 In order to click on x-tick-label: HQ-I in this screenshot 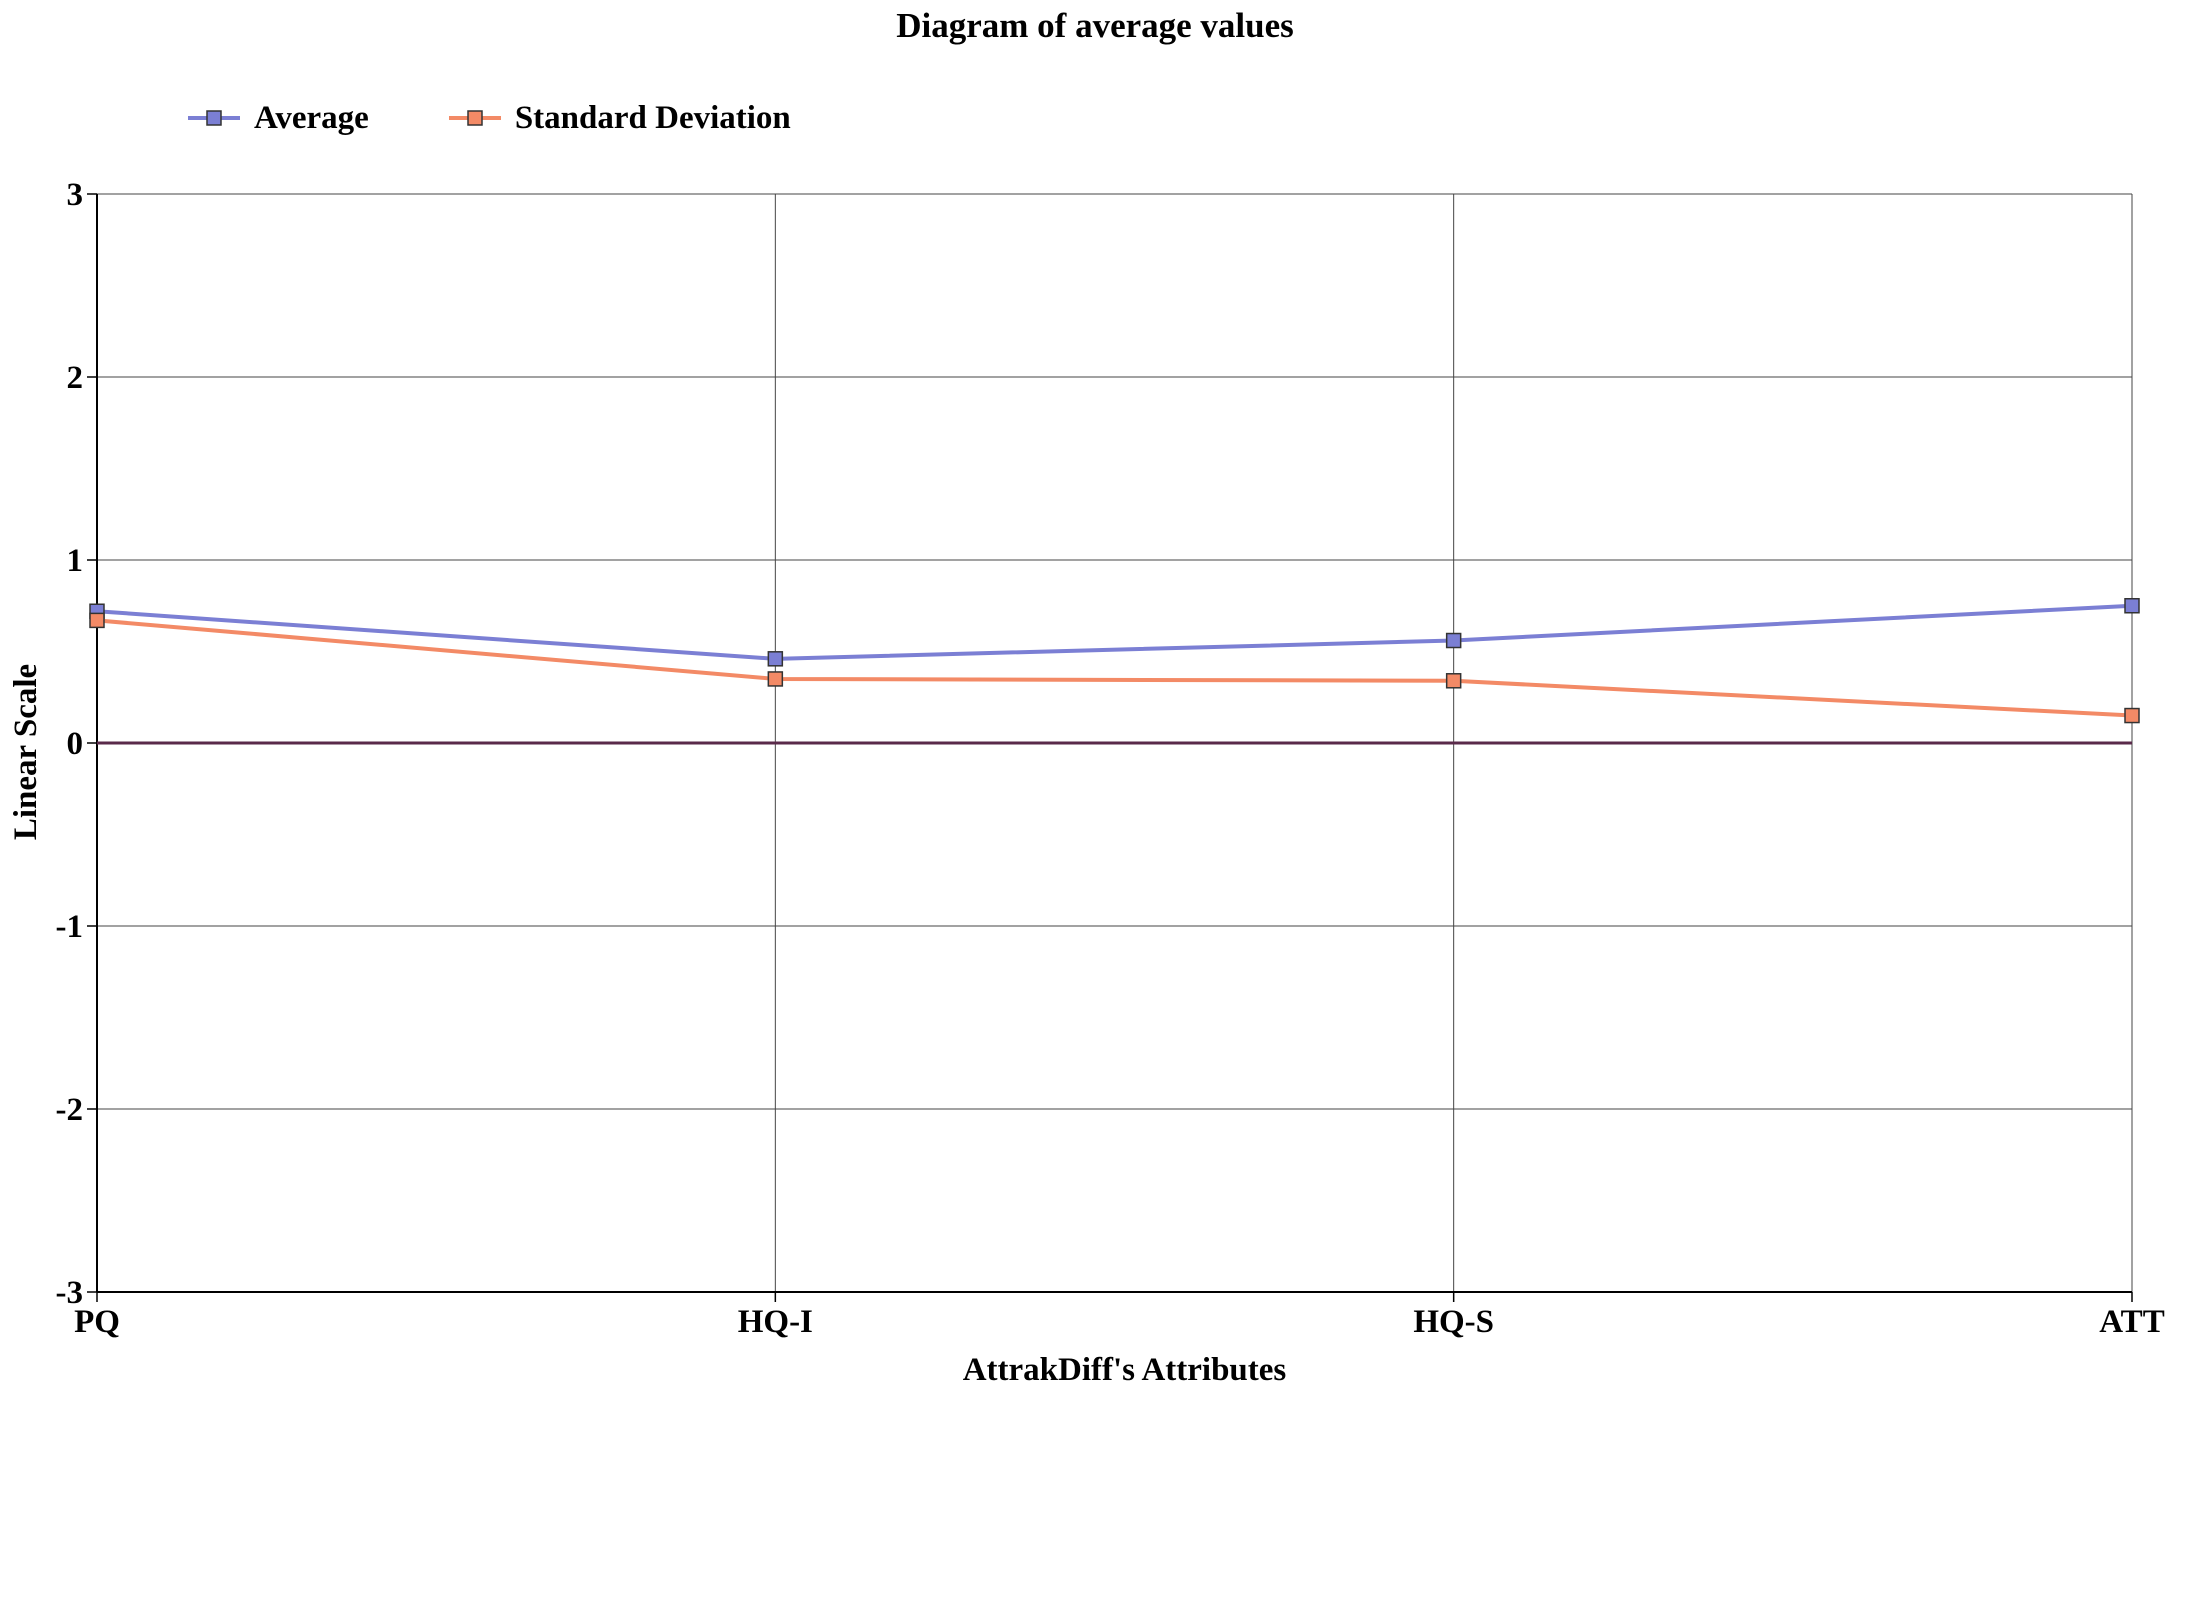, I will do `click(775, 1322)`.